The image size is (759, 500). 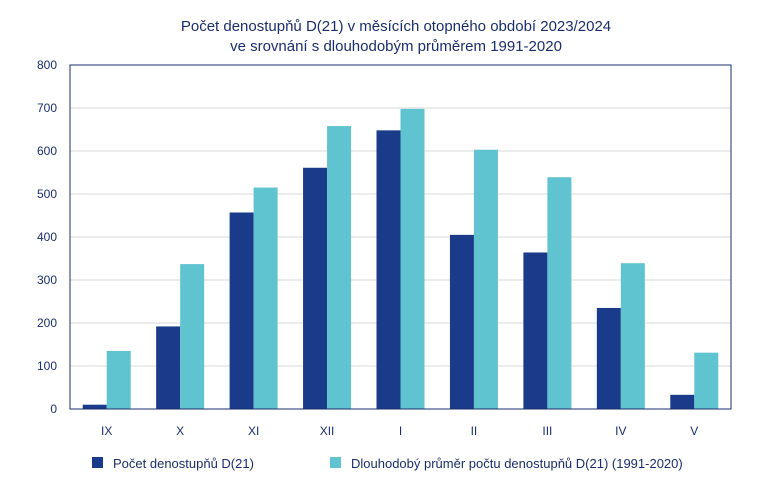 I want to click on y-tick-label: 300, so click(x=47, y=280).